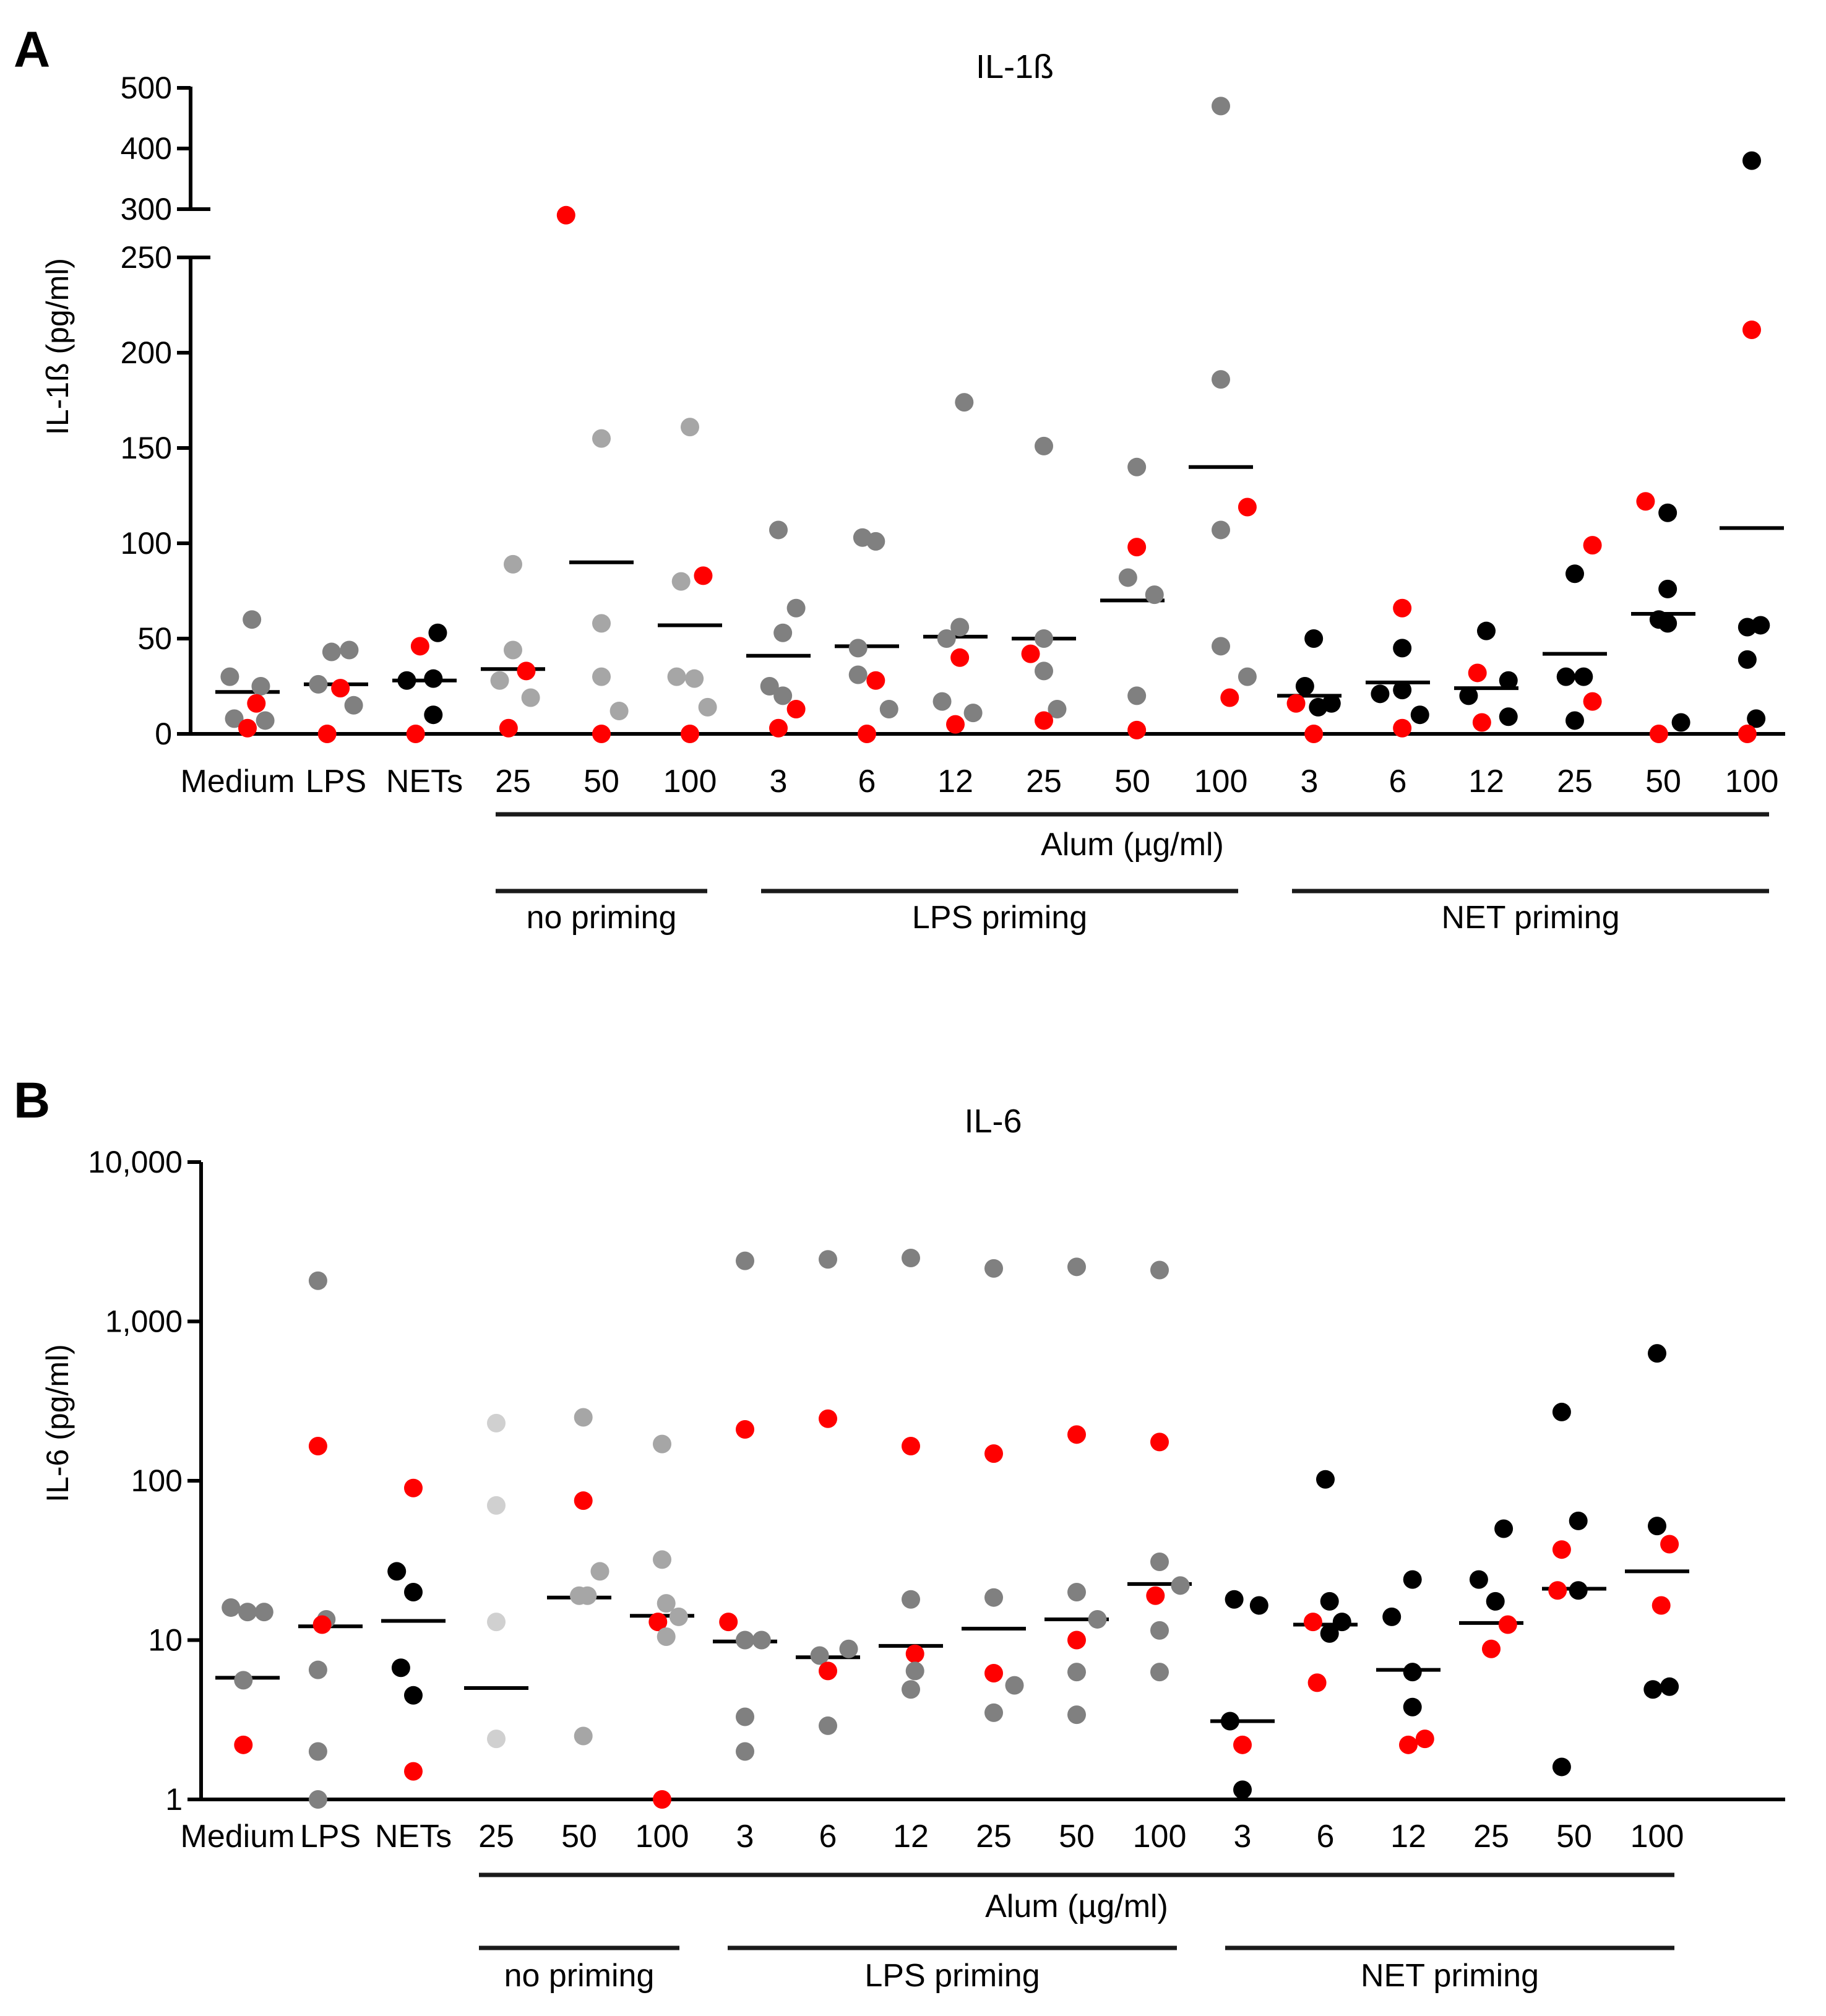 The width and height of the screenshot is (1826, 2016). Describe the element at coordinates (144, 1321) in the screenshot. I see `y-tick-label: 1,000` at that location.